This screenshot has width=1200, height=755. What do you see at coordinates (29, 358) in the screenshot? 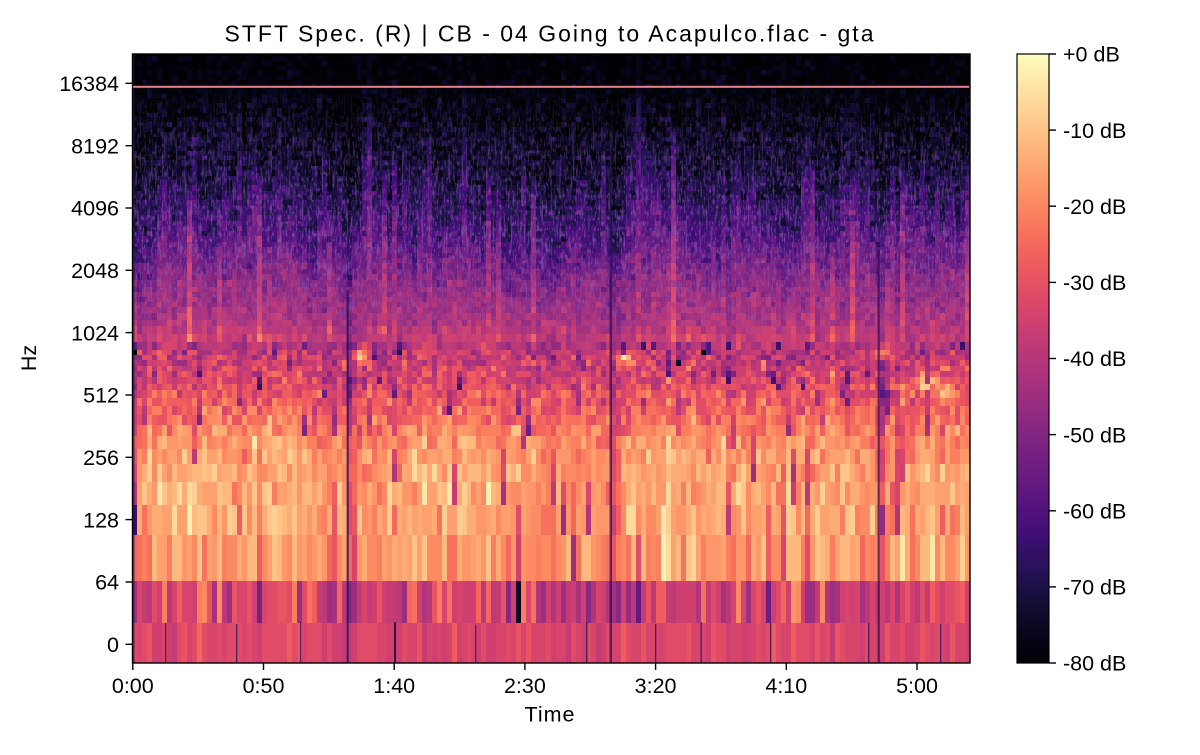
I see `svg-text: Hz` at bounding box center [29, 358].